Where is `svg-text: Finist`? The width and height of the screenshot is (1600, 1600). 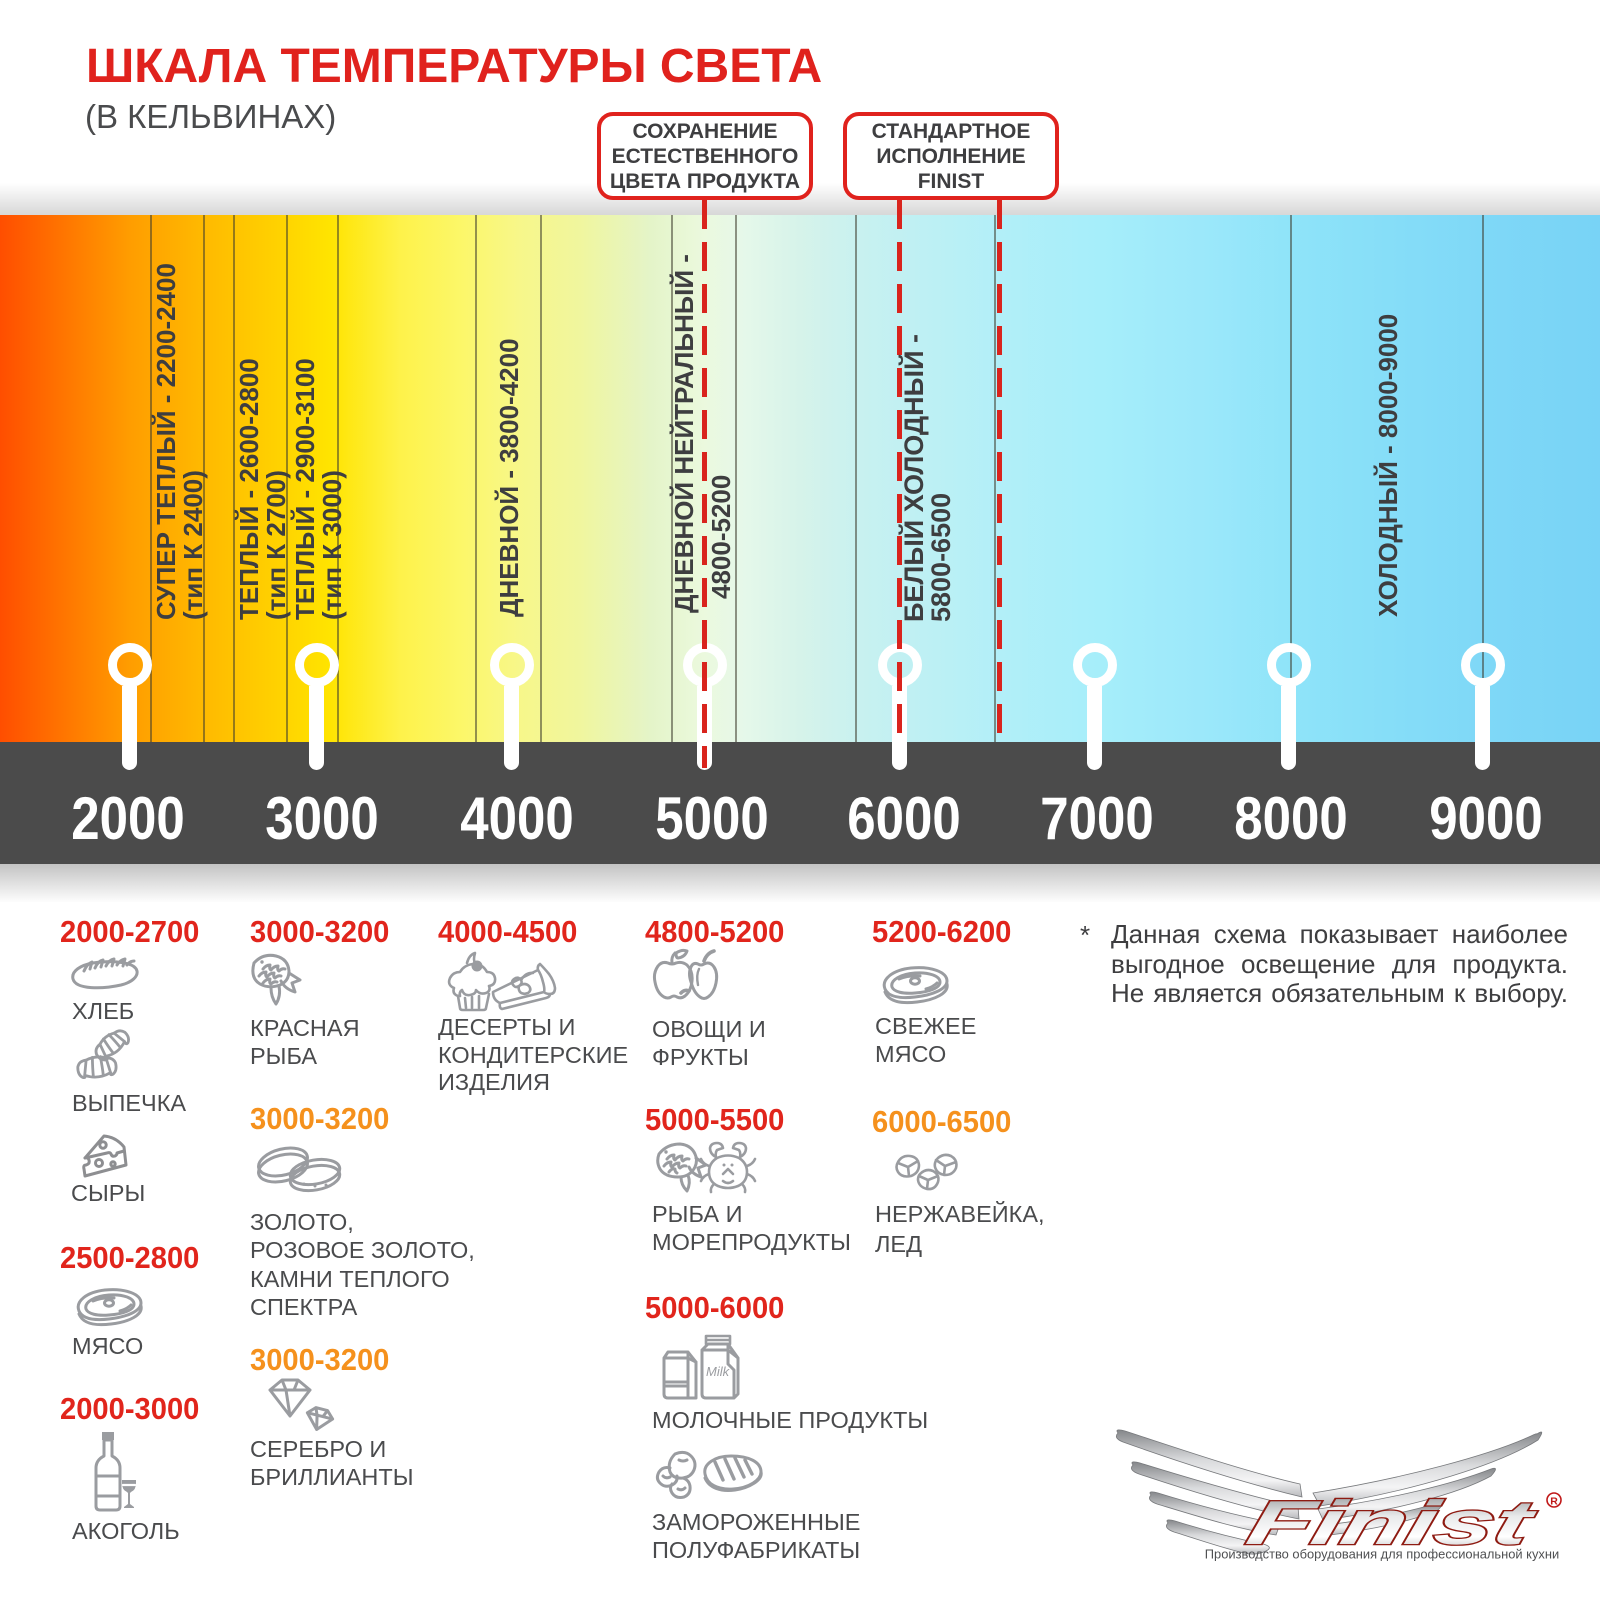
svg-text: Finist is located at coordinates (1392, 1523).